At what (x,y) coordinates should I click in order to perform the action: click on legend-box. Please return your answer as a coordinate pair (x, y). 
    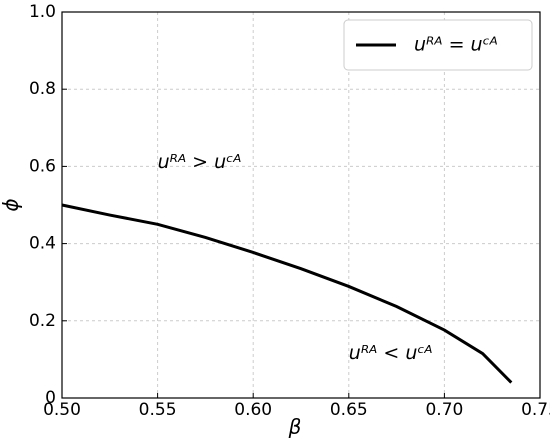
    Looking at the image, I should click on (438, 45).